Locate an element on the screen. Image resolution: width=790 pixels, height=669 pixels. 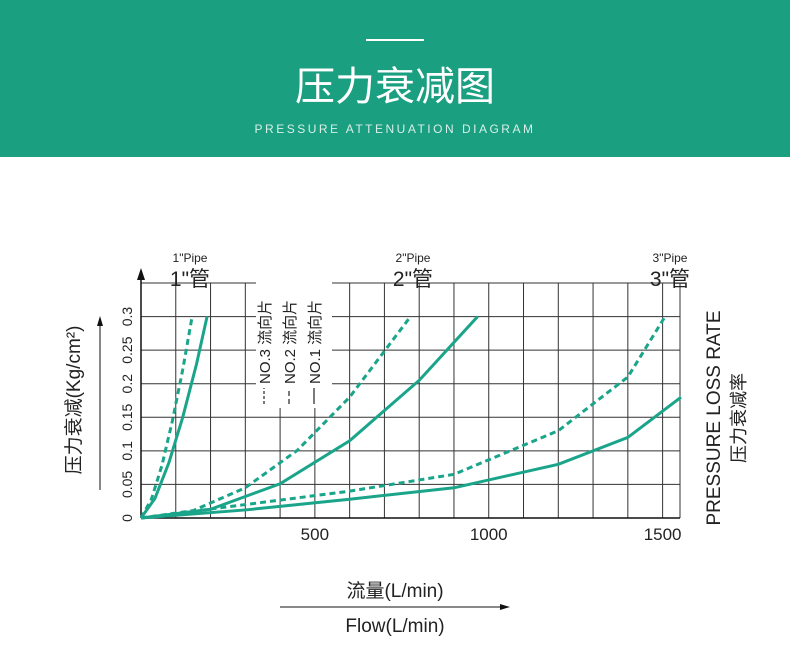
y-tick-label: 0.25 is located at coordinates (127, 349).